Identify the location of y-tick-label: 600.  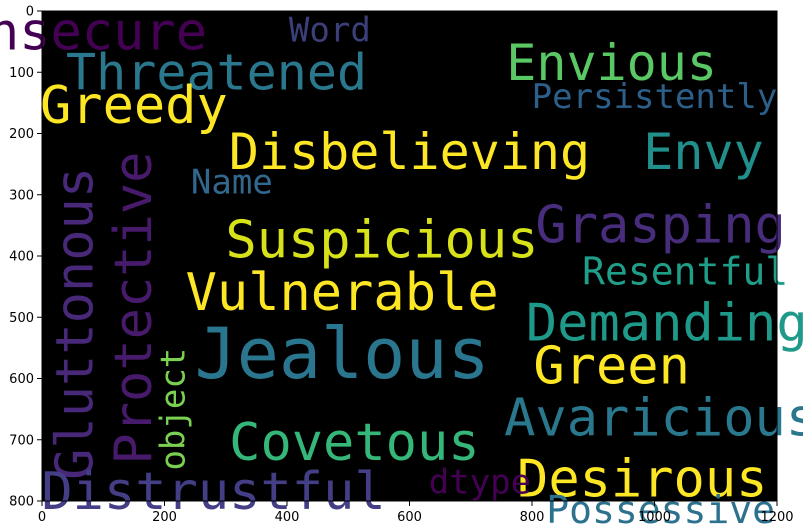
(21, 379).